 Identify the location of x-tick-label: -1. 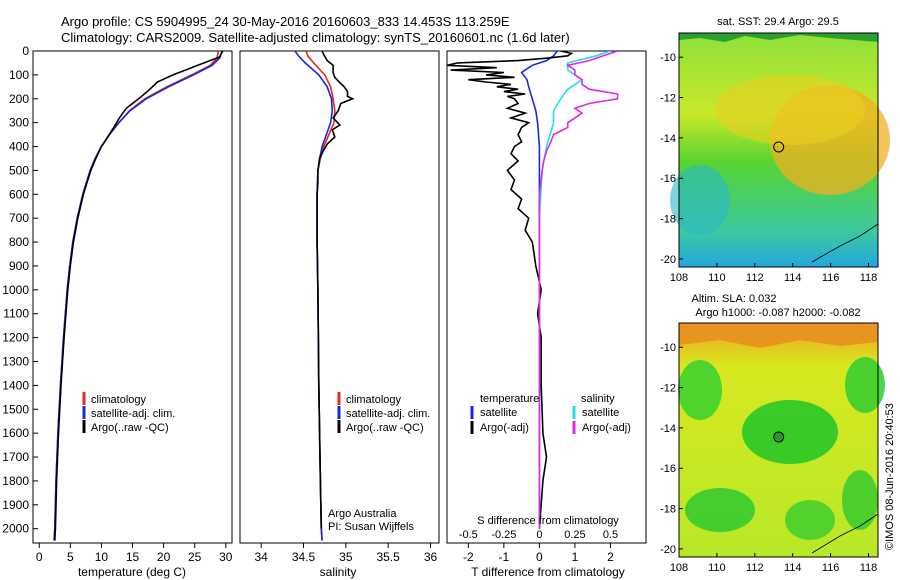
(504, 557).